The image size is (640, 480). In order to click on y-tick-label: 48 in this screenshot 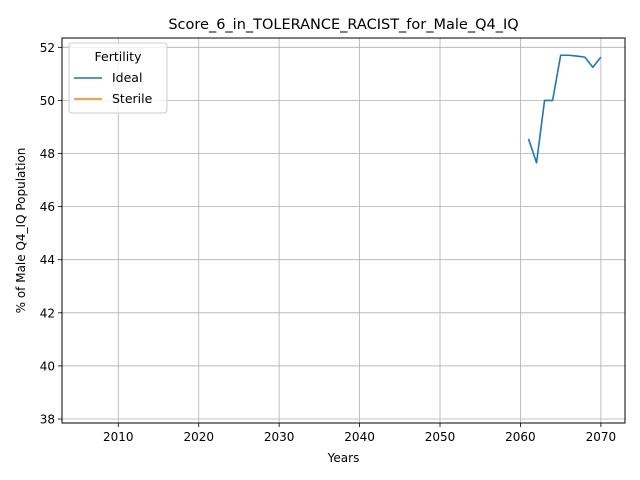, I will do `click(47, 154)`.